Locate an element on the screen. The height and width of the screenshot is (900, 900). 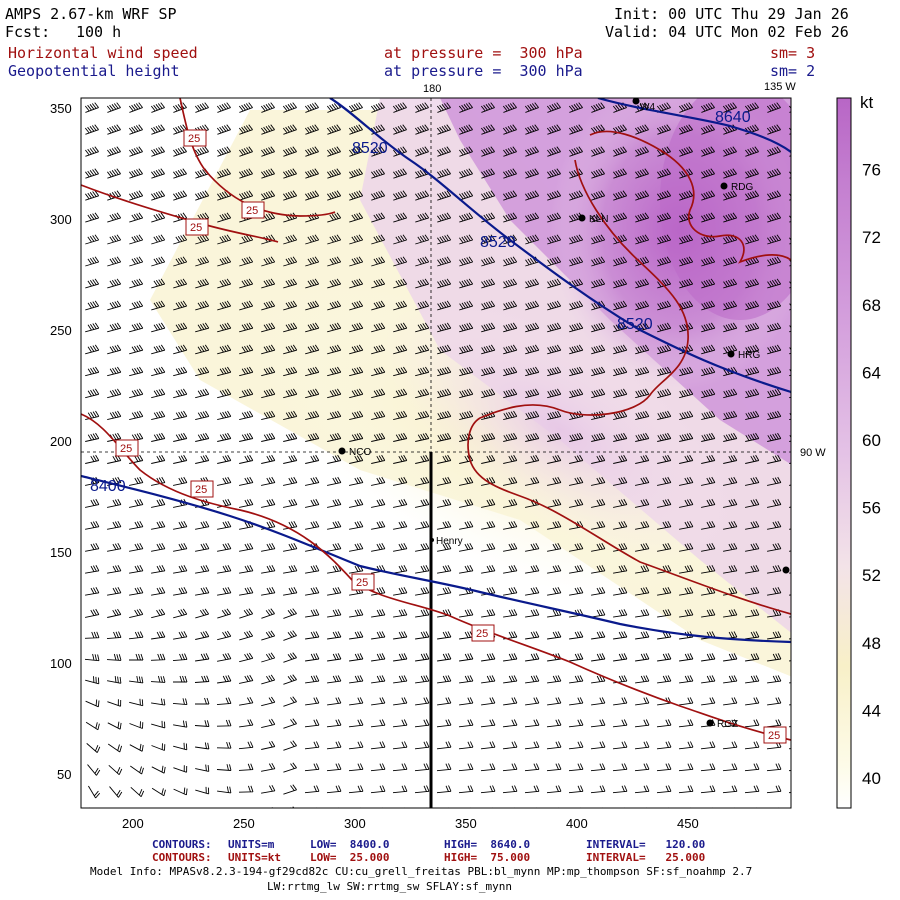
colorbar-tick-76: 76 is located at coordinates (871, 170).